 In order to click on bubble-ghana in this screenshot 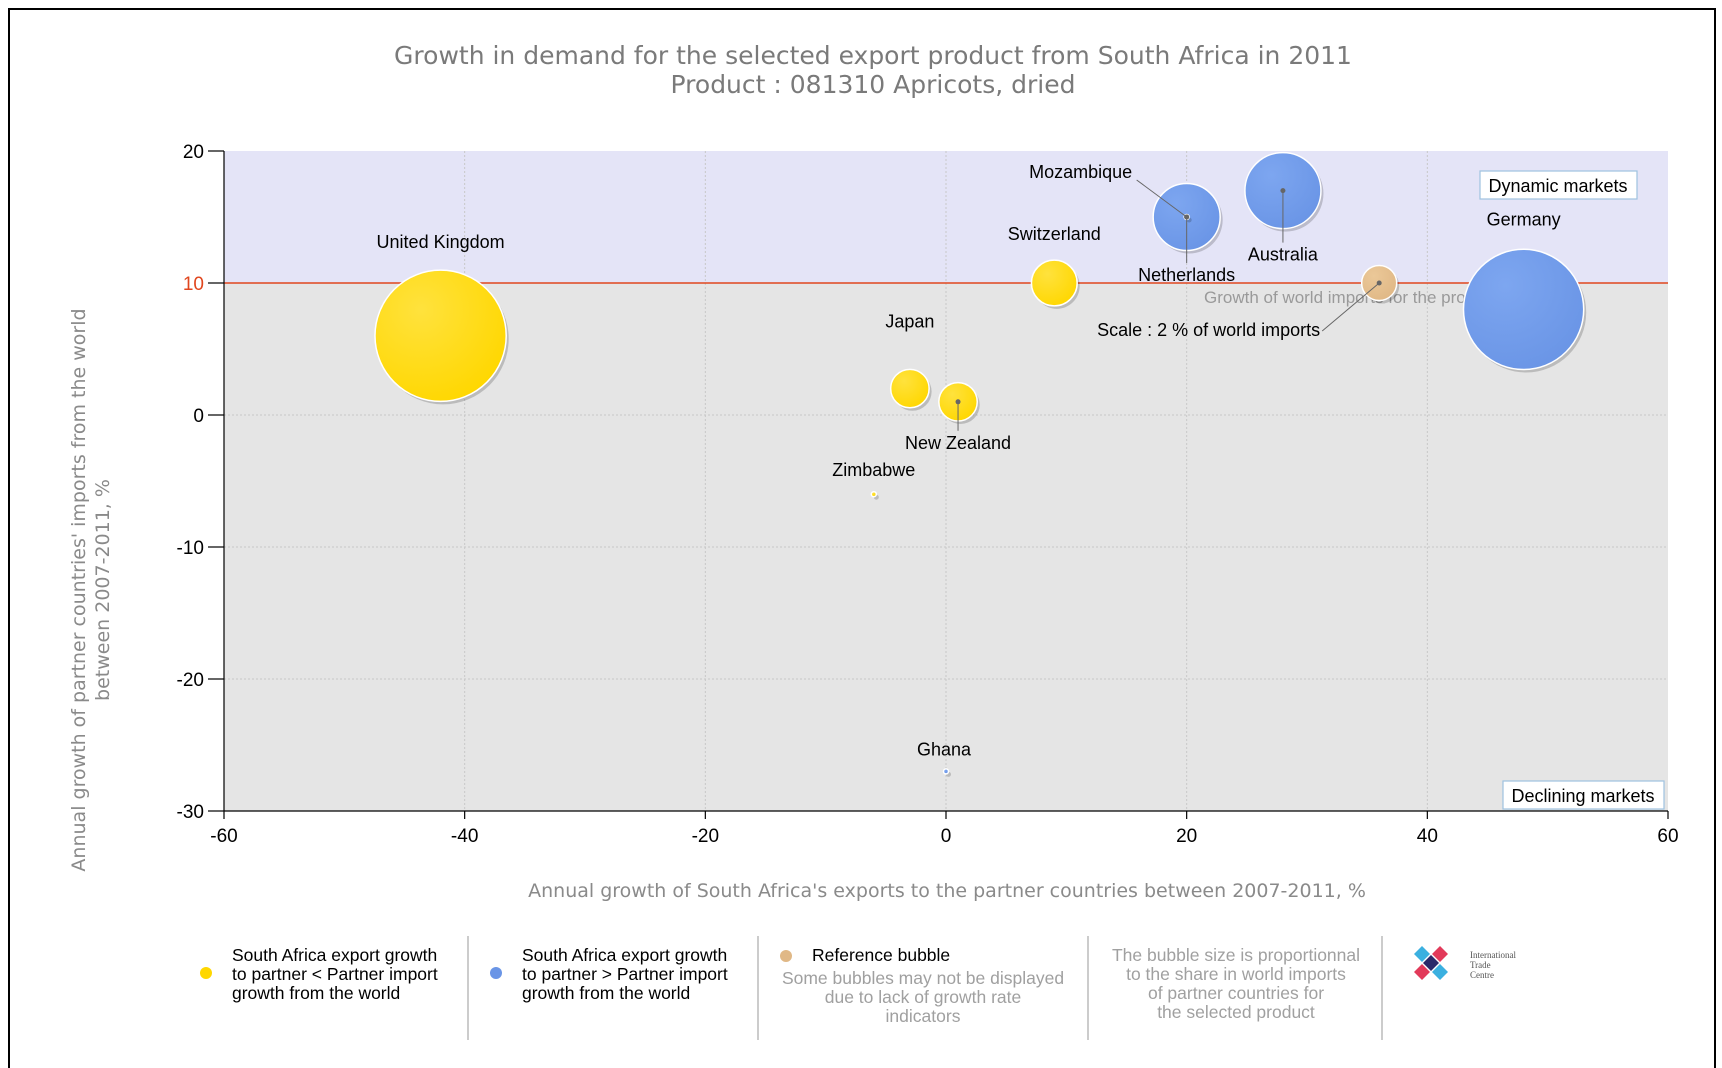, I will do `click(946, 771)`.